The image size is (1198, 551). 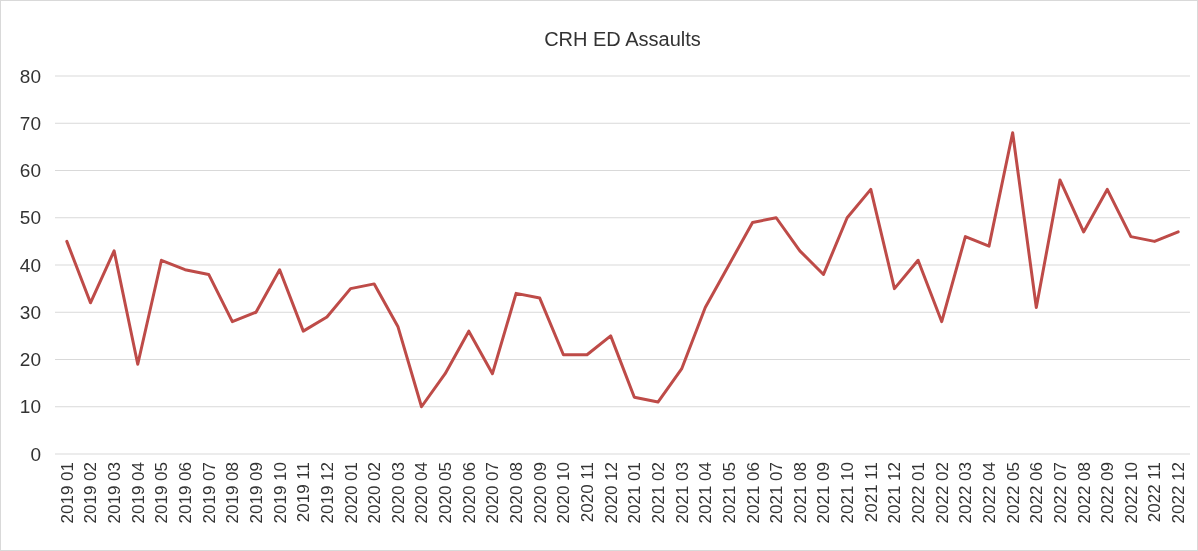 I want to click on x-tick-label: 2019 07, so click(x=209, y=493).